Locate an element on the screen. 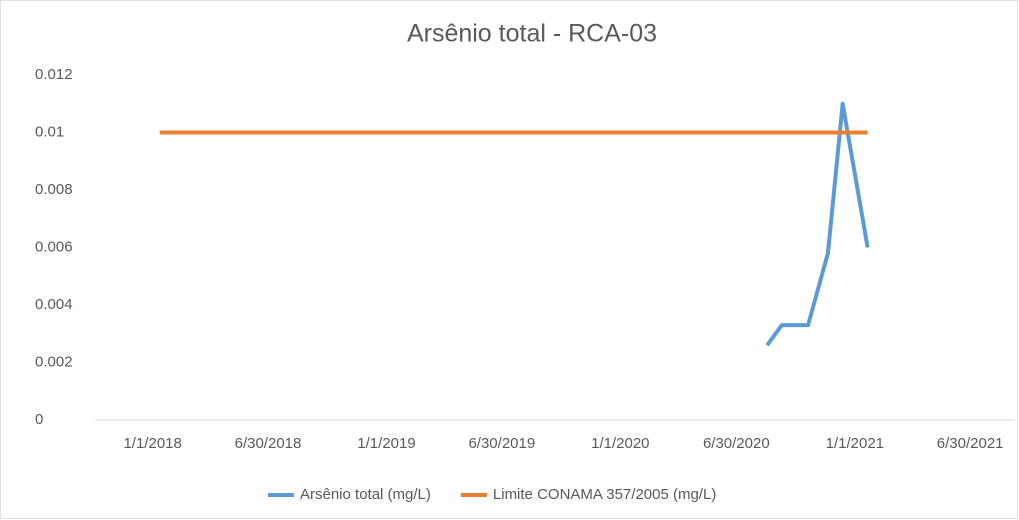 The height and width of the screenshot is (520, 1019). series-line is located at coordinates (817, 224).